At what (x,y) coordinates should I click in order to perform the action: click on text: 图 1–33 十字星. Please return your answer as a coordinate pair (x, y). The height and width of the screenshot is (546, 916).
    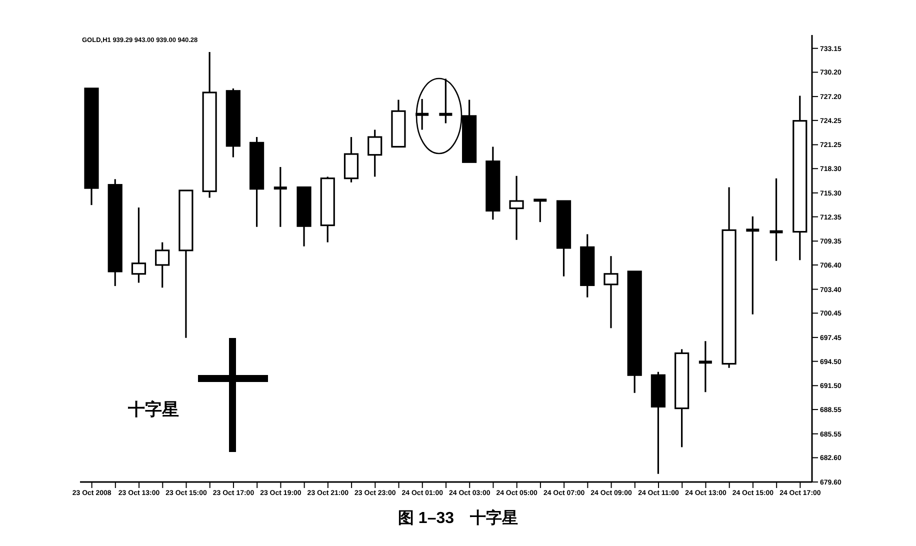
    Looking at the image, I should click on (458, 518).